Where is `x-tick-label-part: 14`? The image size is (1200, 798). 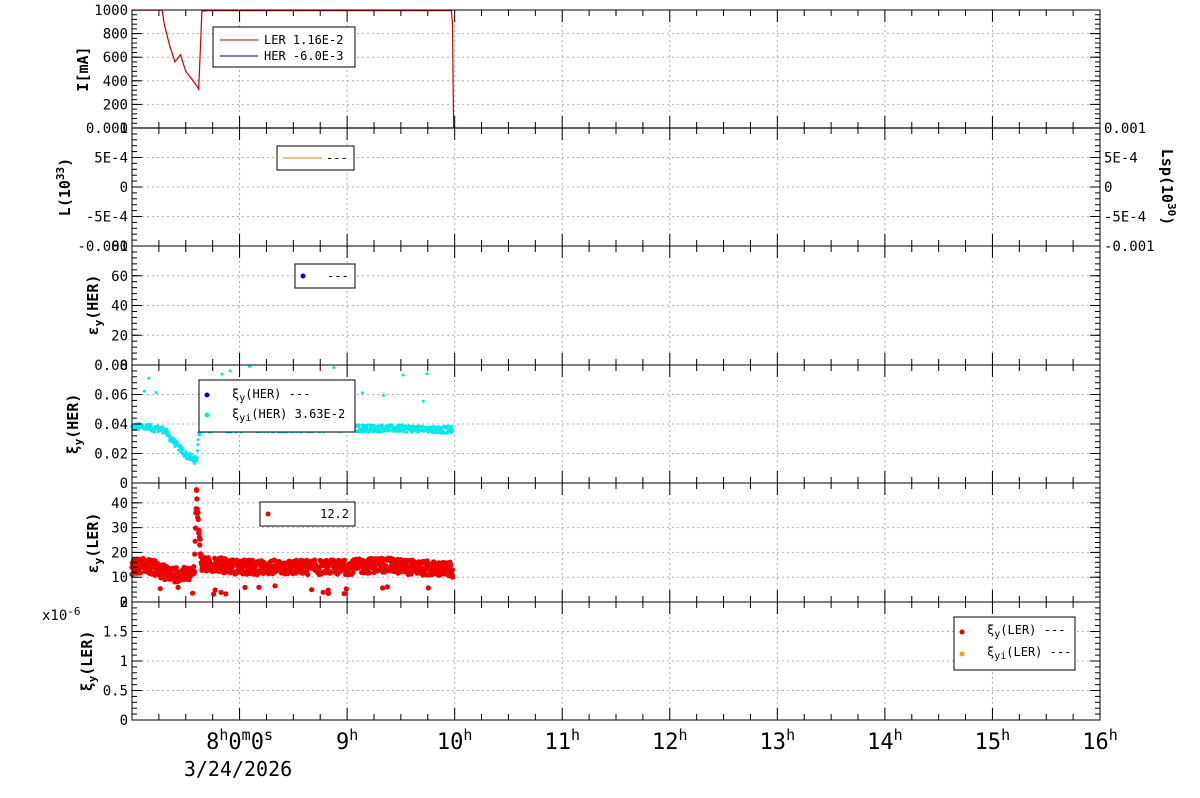 x-tick-label-part: 14 is located at coordinates (880, 742).